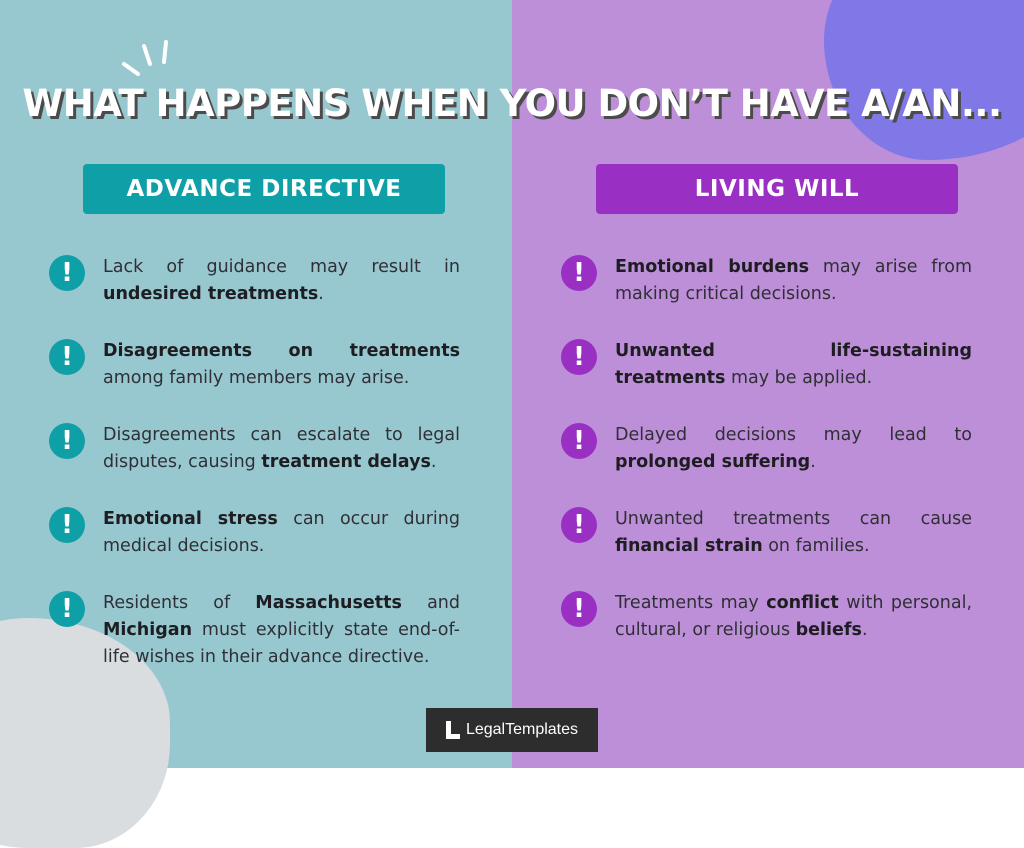  Describe the element at coordinates (828, 630) in the screenshot. I see `emphasized-text: beliefs` at that location.